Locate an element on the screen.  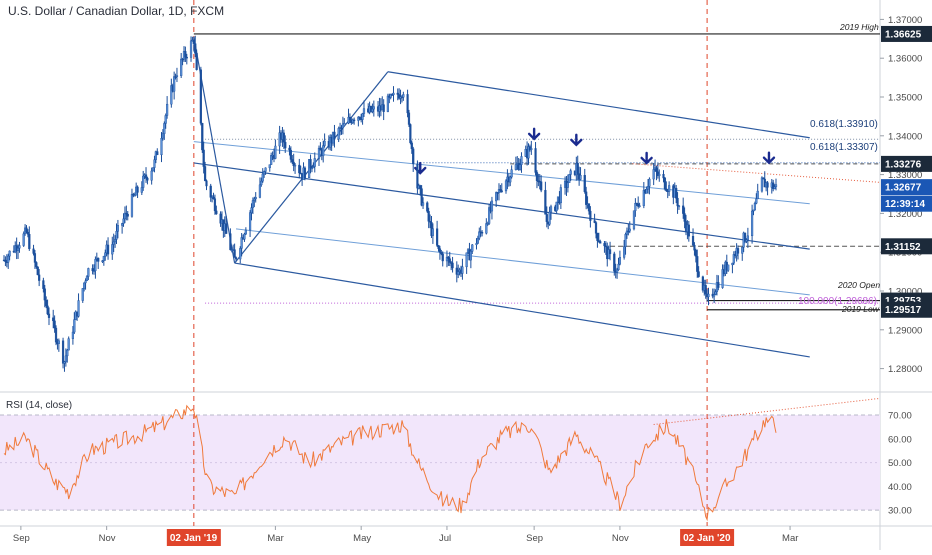
price-tick-label: 1.30000 is located at coordinates (905, 292).